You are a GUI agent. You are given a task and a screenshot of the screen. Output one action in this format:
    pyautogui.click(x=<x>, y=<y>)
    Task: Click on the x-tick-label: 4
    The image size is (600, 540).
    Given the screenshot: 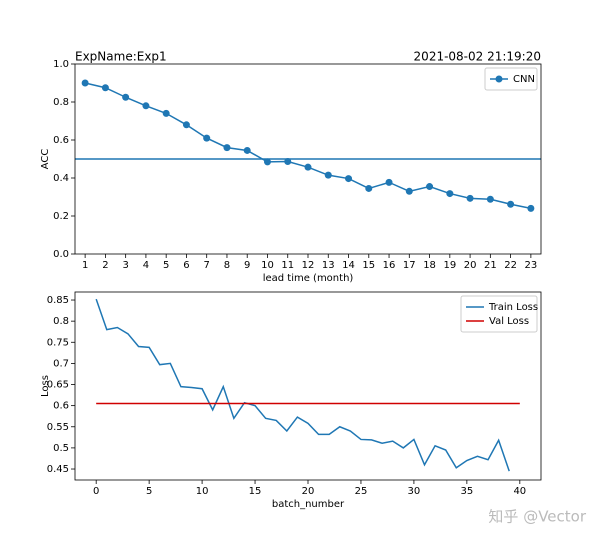 What is the action you would take?
    pyautogui.click(x=146, y=265)
    